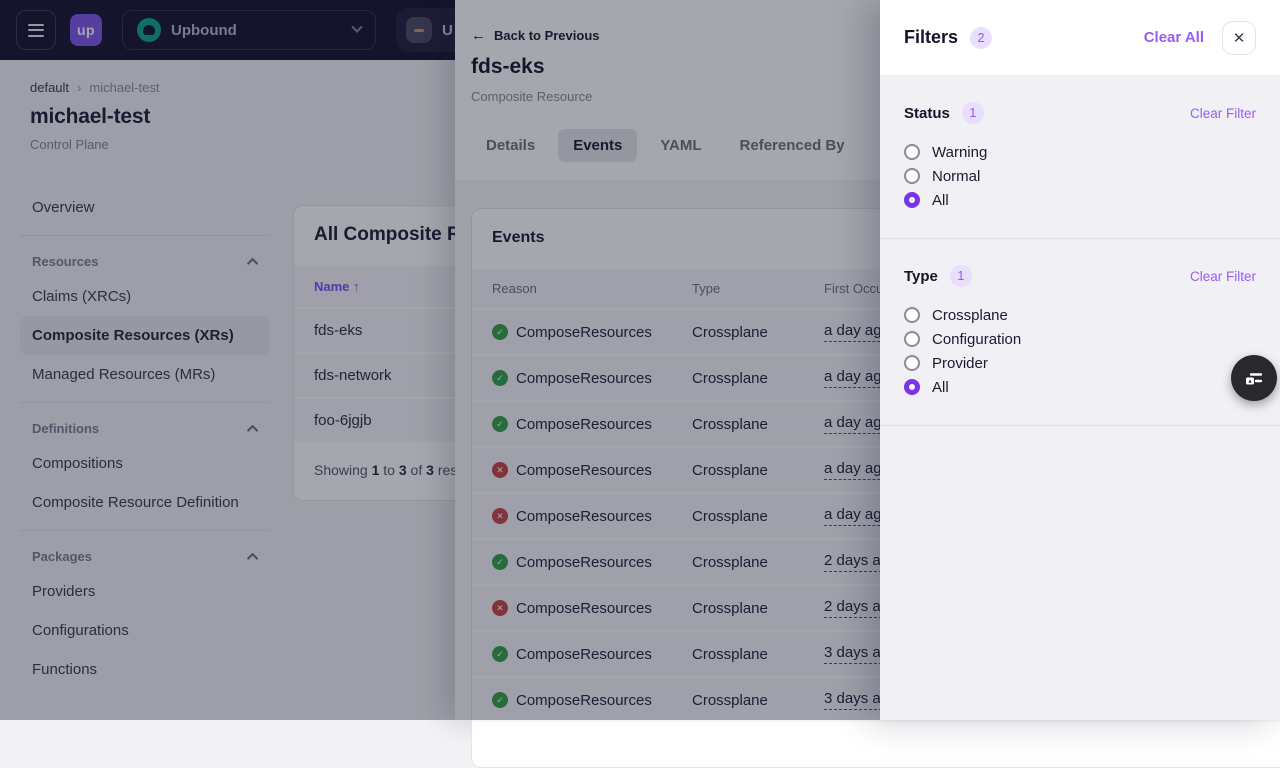 This screenshot has height=768, width=1280. Describe the element at coordinates (1223, 276) in the screenshot. I see `clear-type-filter-button: Clear Filter` at that location.